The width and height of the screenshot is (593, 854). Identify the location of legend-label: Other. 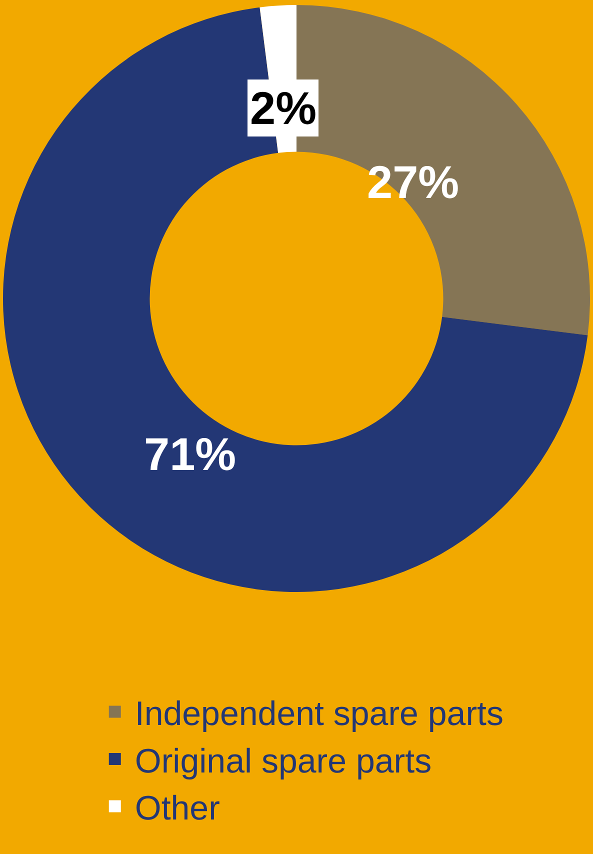
(177, 808).